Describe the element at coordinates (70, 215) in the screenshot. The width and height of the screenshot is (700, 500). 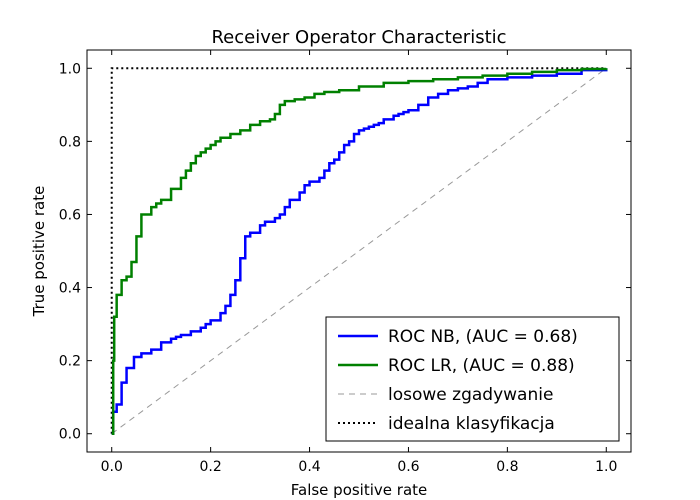
I see `y-tick-label: 0.6` at that location.